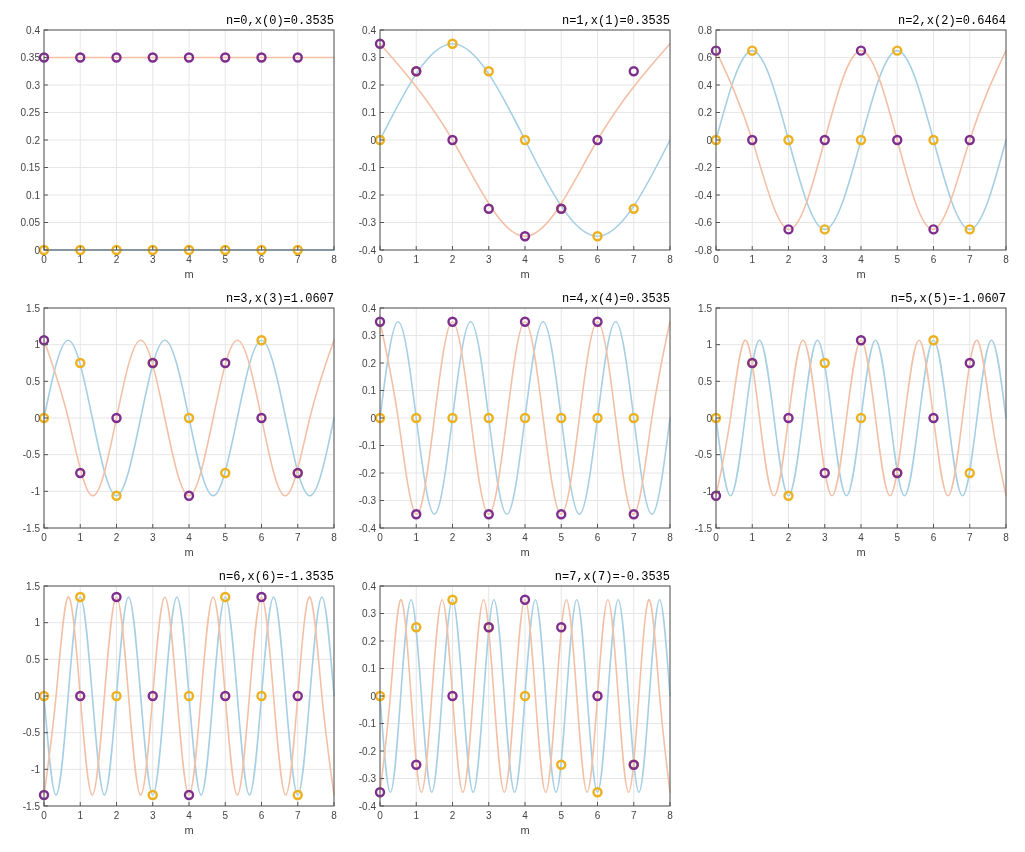 Image resolution: width=1025 pixels, height=852 pixels. I want to click on text: n=1,x(1)=0.3535, so click(615, 21).